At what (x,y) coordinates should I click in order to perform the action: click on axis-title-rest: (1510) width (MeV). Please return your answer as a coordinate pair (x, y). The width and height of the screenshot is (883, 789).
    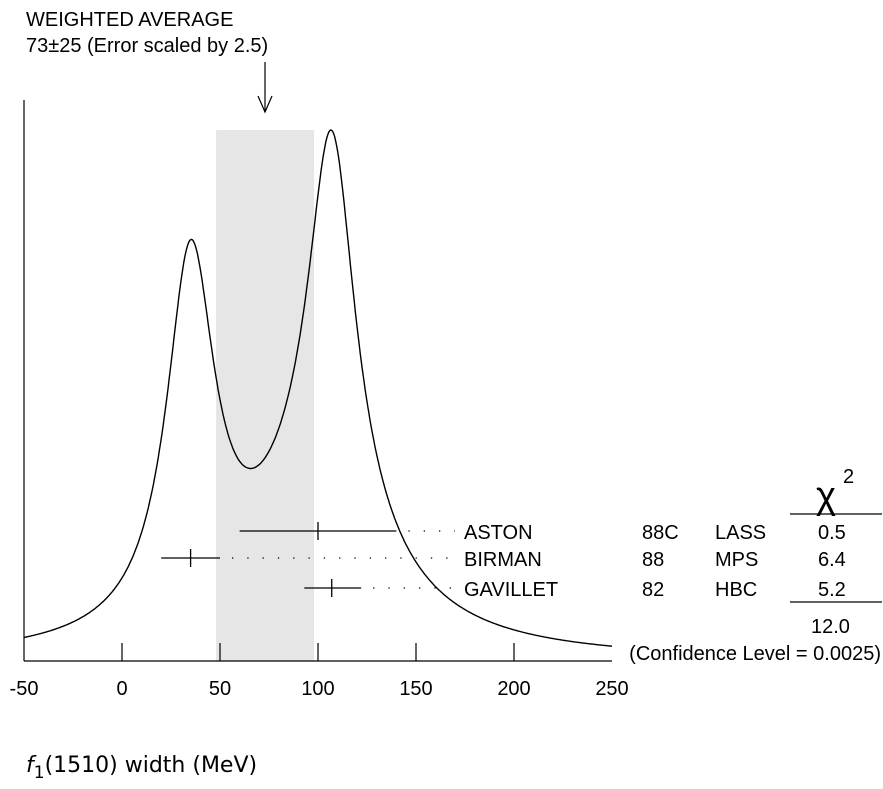
    Looking at the image, I should click on (151, 765).